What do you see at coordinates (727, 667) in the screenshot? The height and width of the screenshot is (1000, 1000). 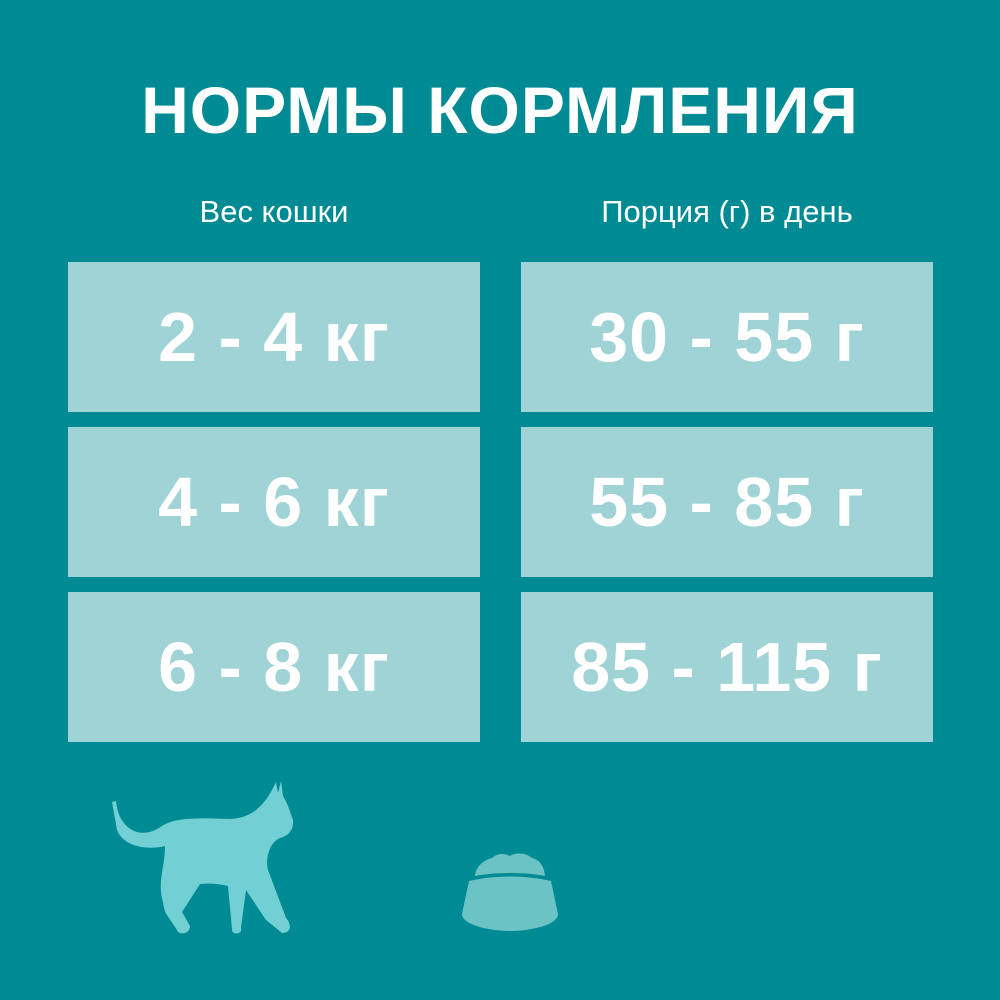 I see `portion-cell: 85 - 115 г` at bounding box center [727, 667].